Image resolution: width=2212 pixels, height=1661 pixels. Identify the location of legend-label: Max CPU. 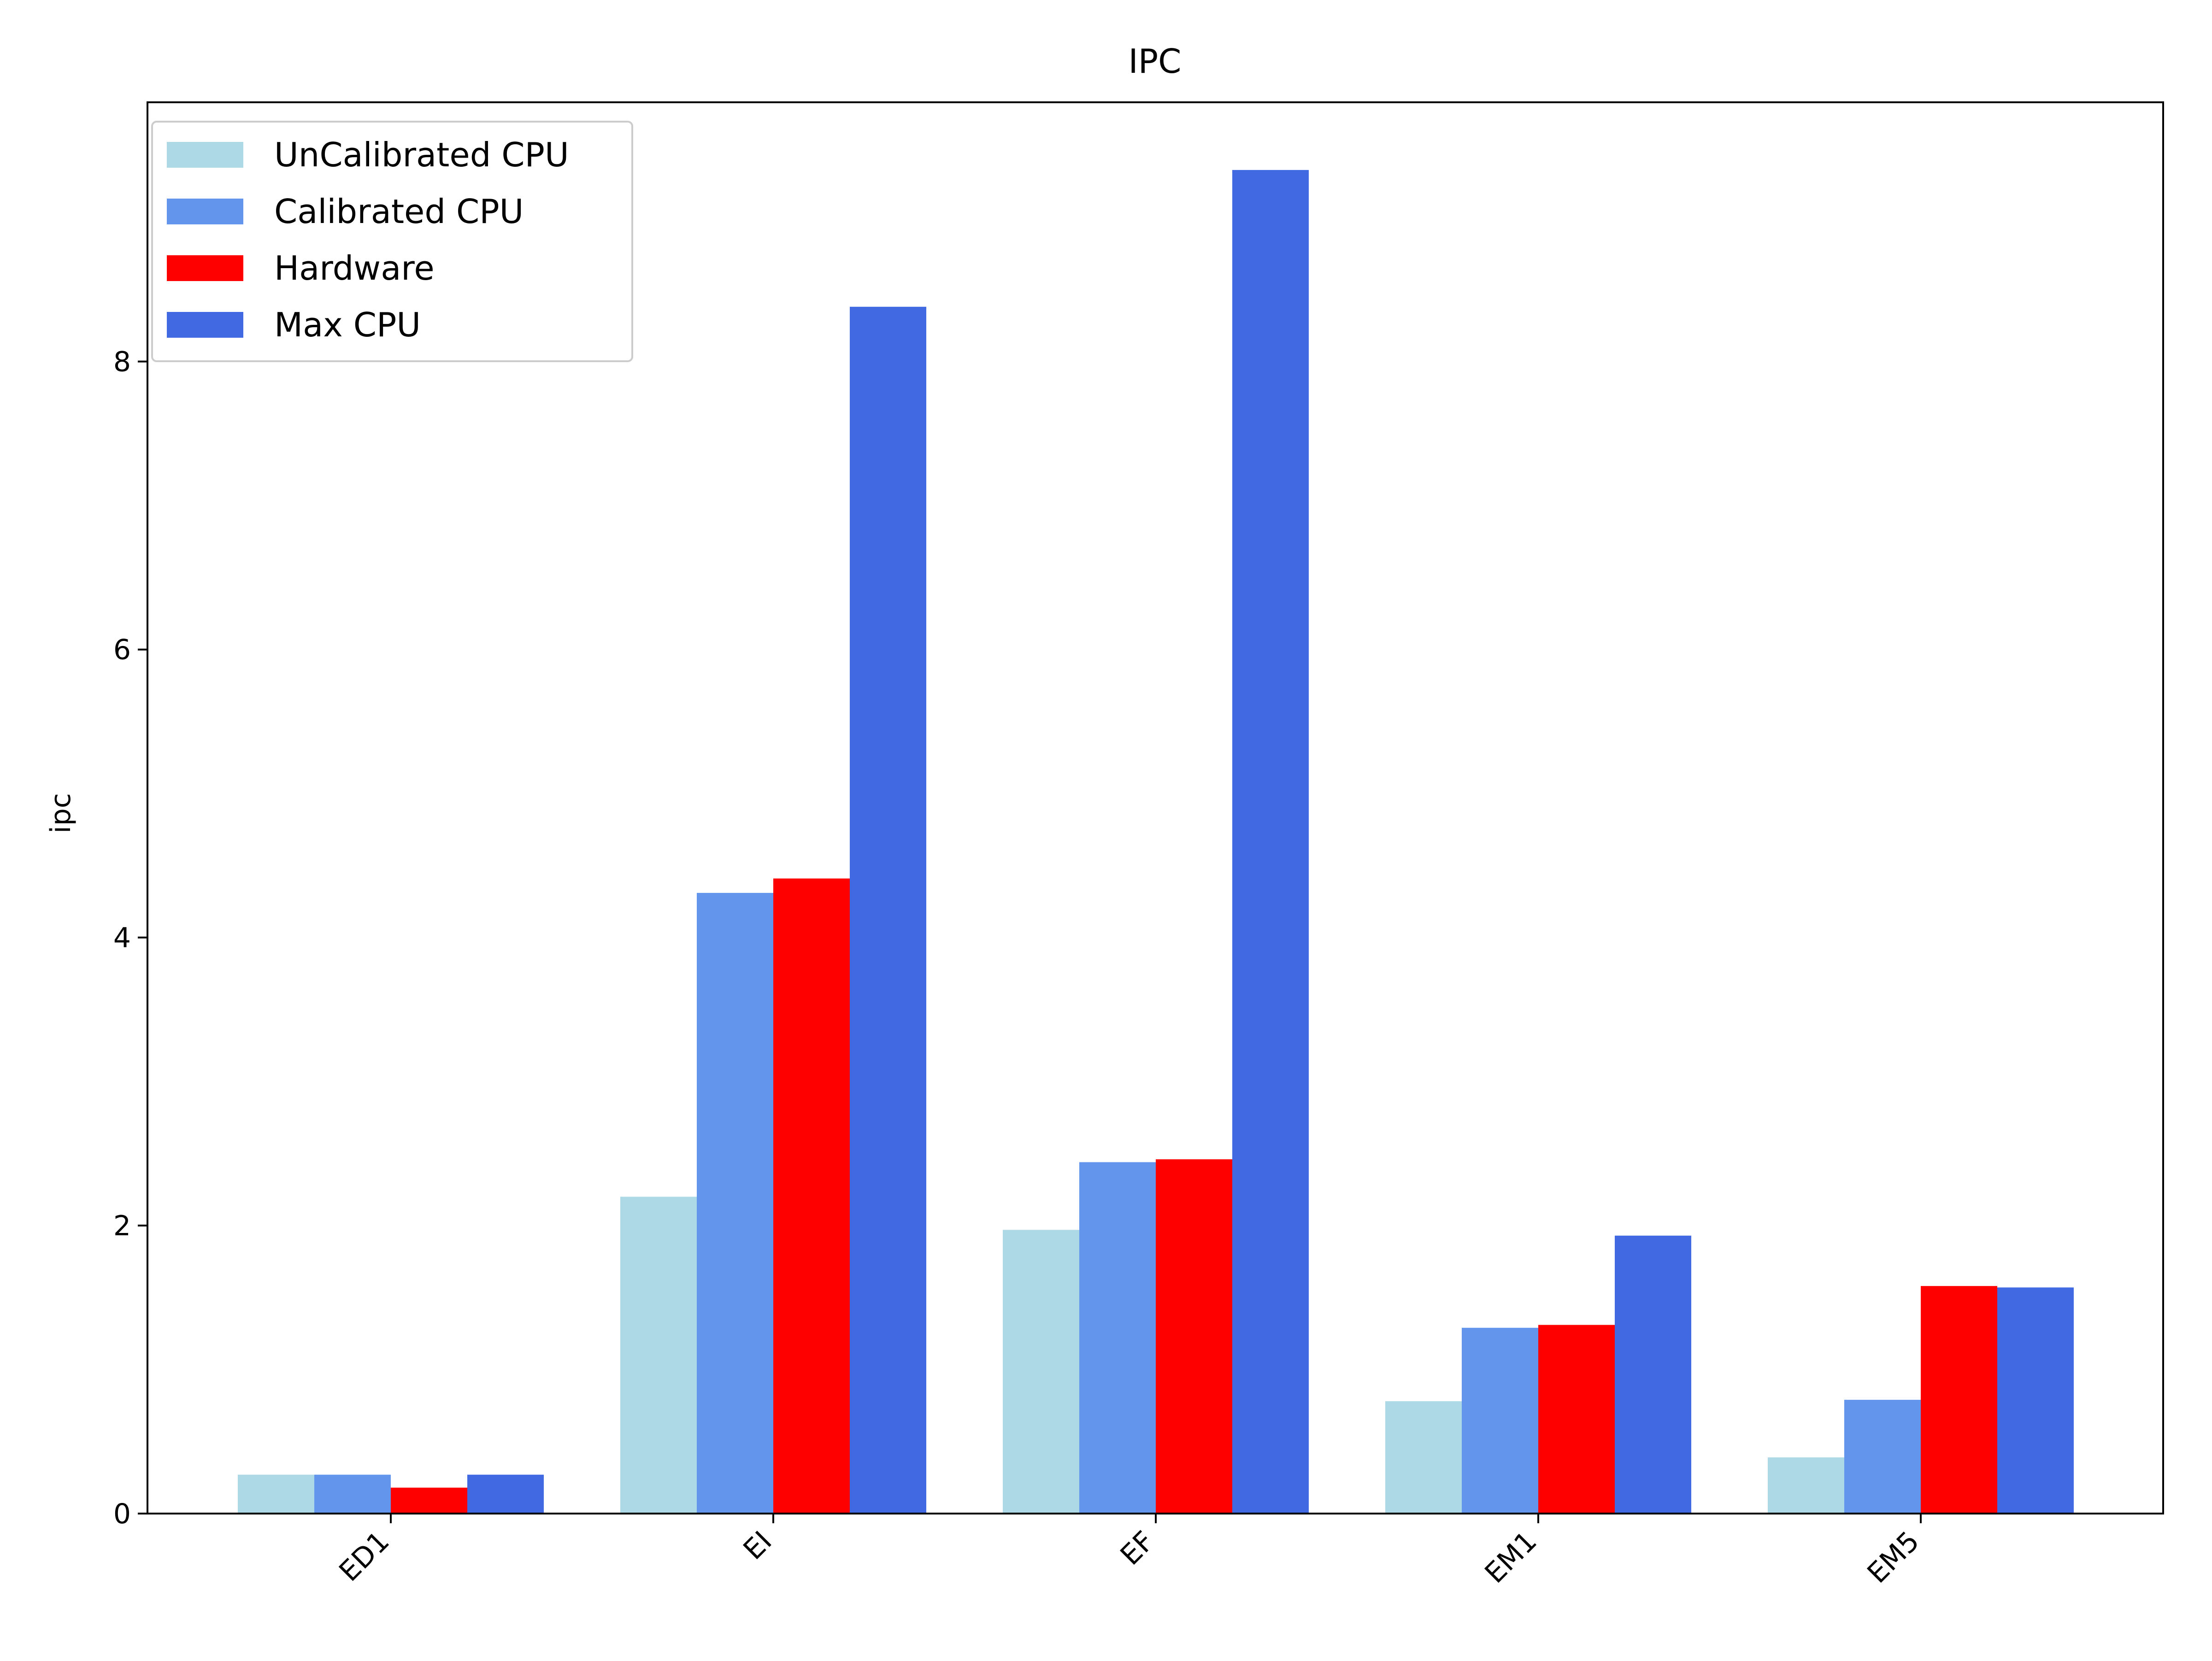
(347, 324).